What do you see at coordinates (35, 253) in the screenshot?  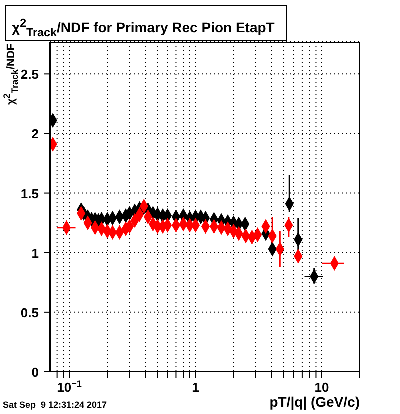 I see `y-tick-label: 1` at bounding box center [35, 253].